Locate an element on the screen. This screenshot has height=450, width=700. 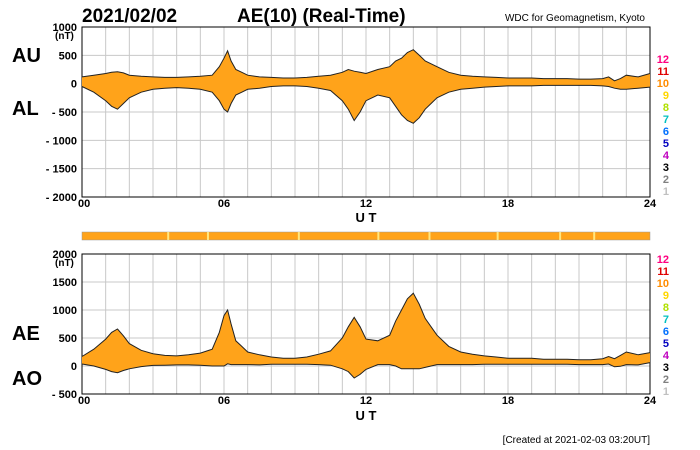
y-tick-label: 2000 is located at coordinates (65, 255).